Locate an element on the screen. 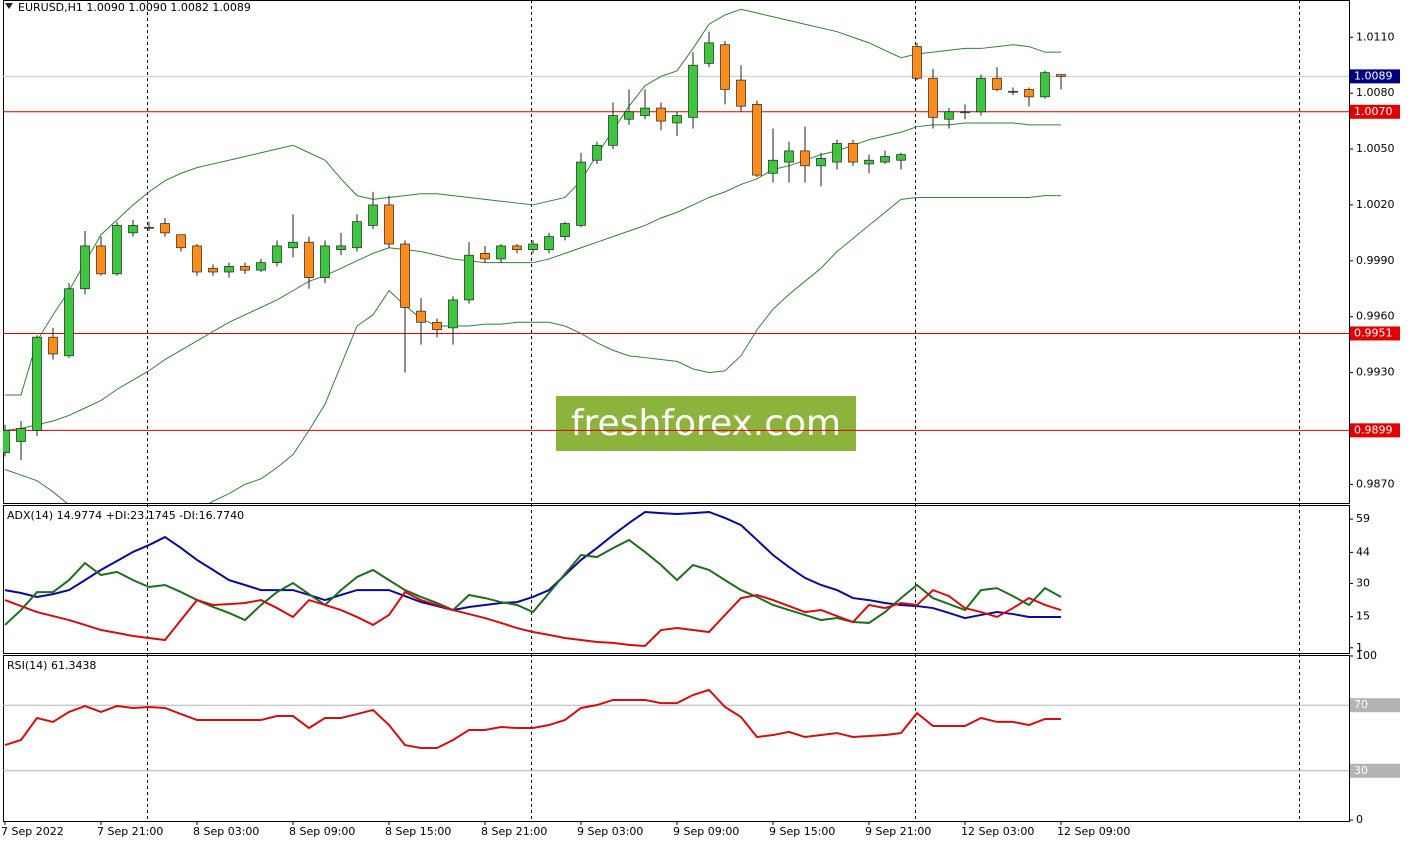 This screenshot has height=844, width=1408. y-tick-label: 0.9990 is located at coordinates (1375, 260).